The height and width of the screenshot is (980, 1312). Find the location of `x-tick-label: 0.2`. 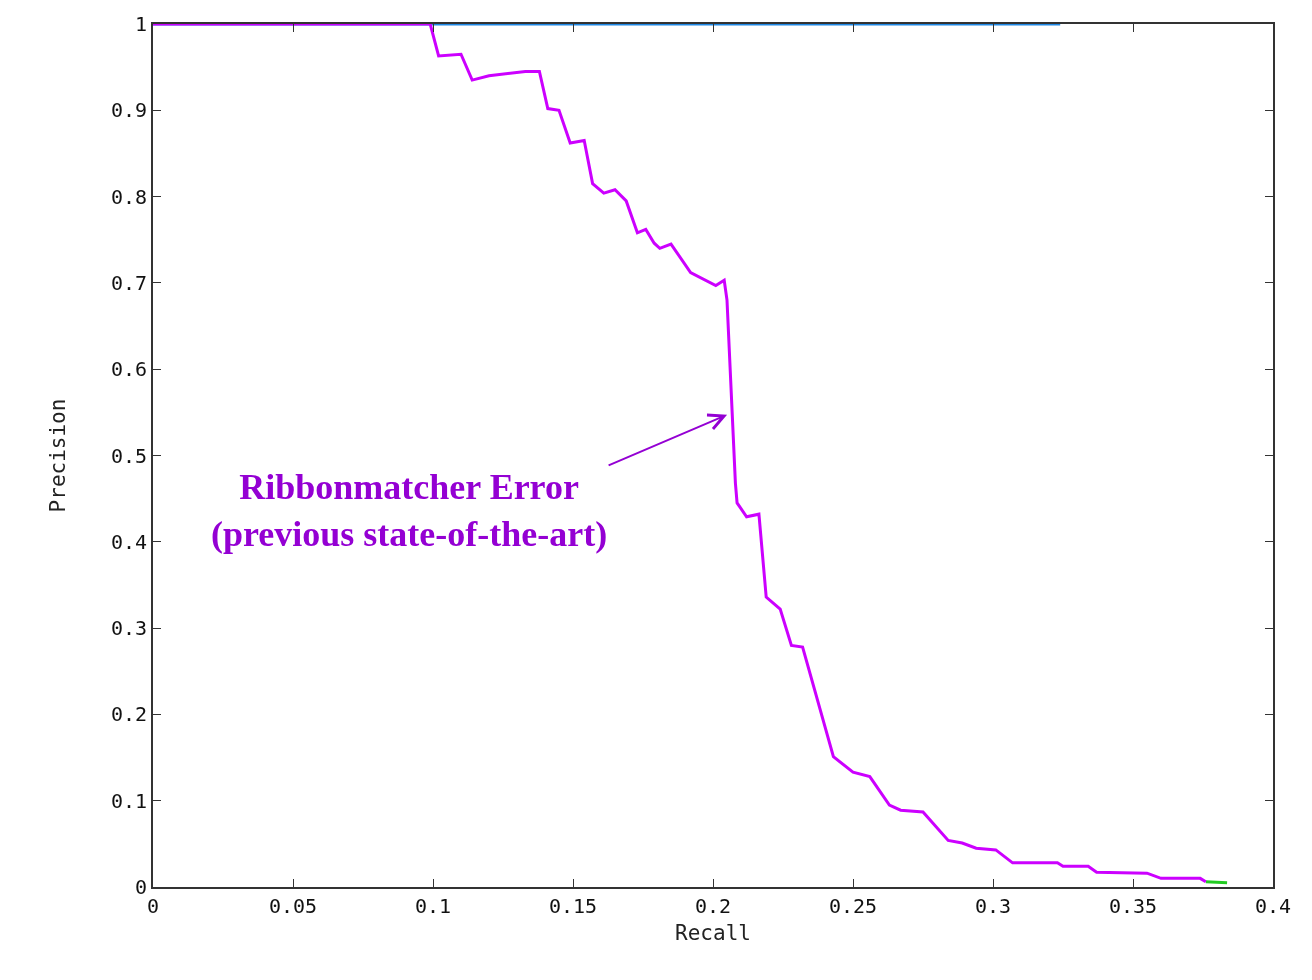

x-tick-label: 0.2 is located at coordinates (713, 906).